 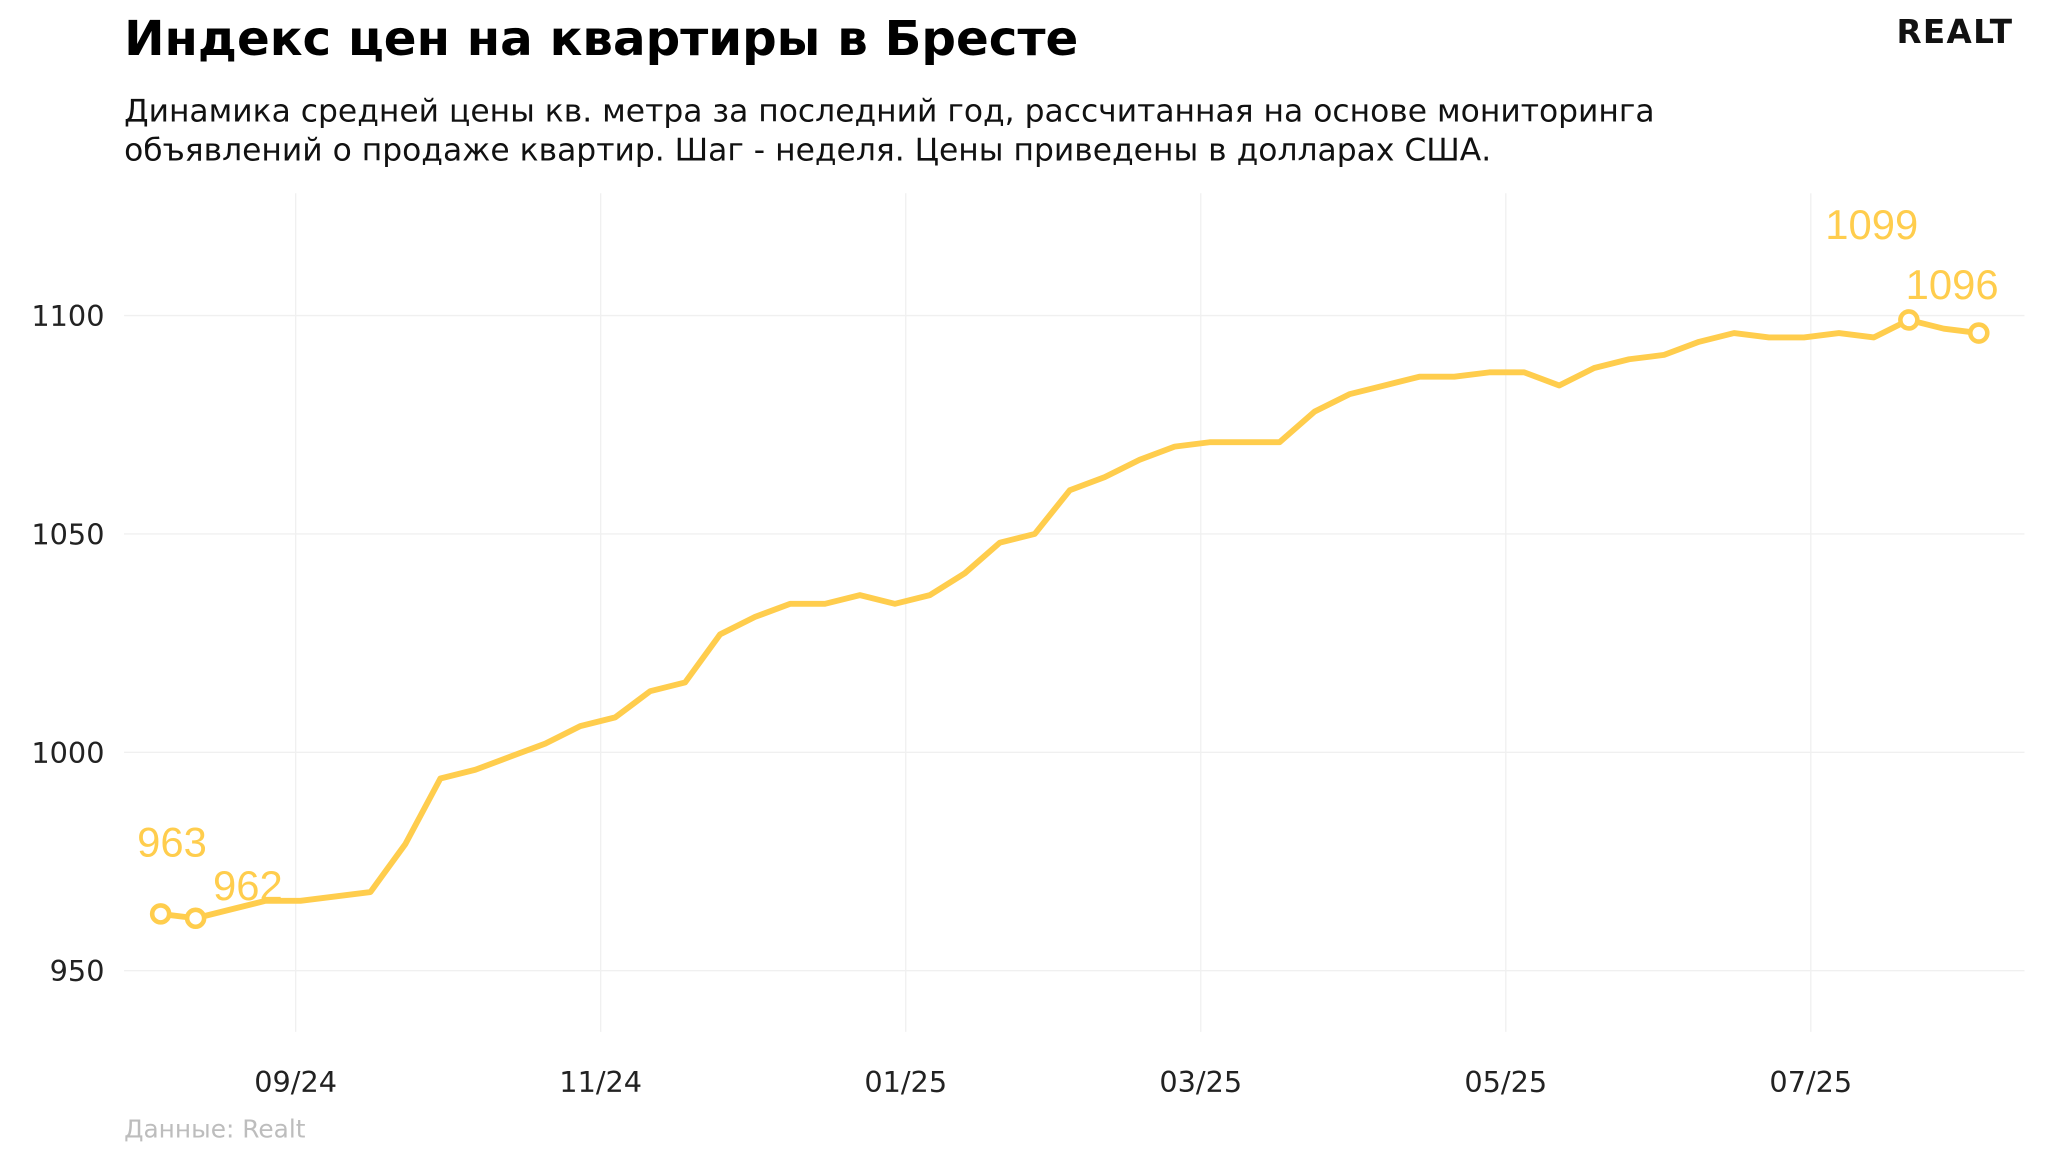 I want to click on realt-logo: REALT, so click(x=1955, y=32).